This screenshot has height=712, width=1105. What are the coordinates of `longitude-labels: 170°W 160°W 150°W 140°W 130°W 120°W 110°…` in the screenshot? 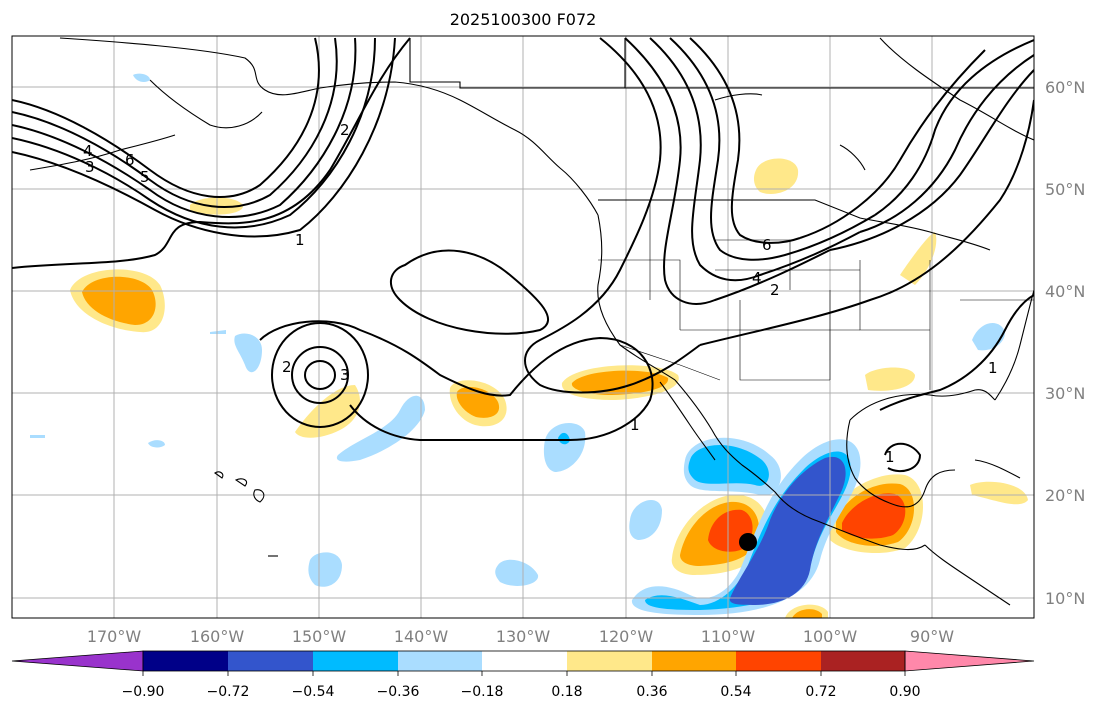 It's located at (520, 636).